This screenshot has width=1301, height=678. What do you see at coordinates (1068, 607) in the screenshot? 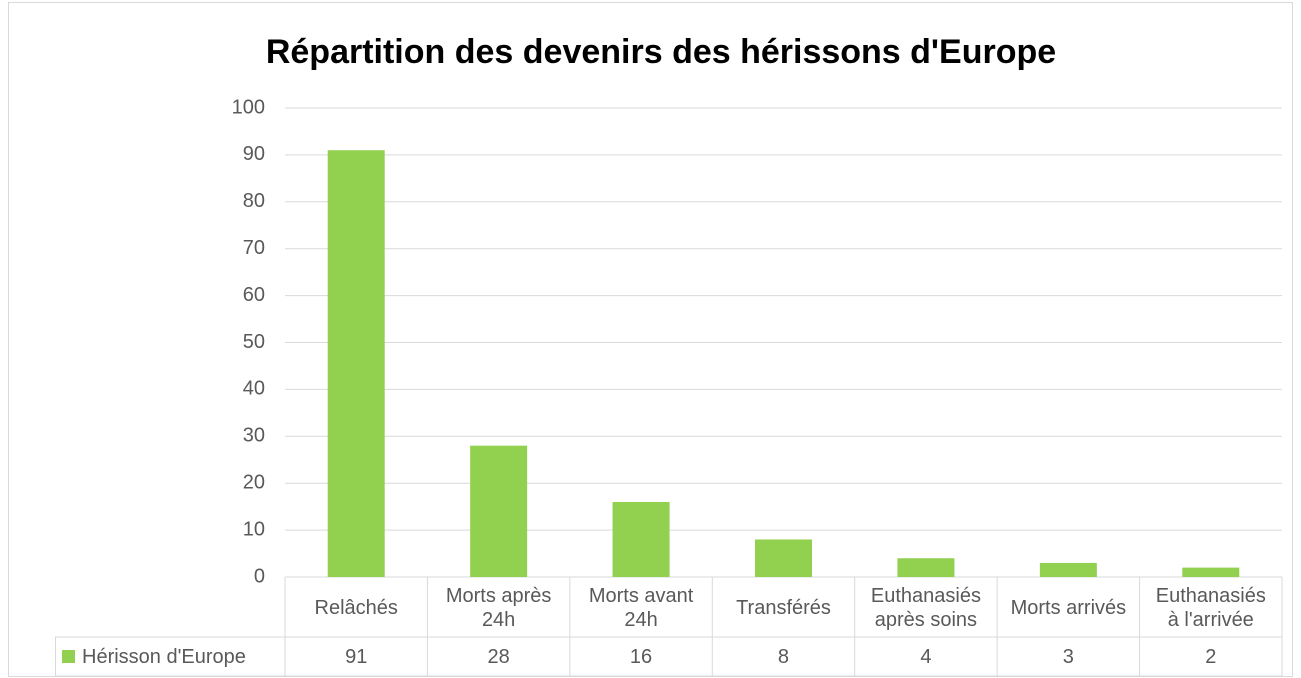
I see `x-tick-label: Morts arrivés` at bounding box center [1068, 607].